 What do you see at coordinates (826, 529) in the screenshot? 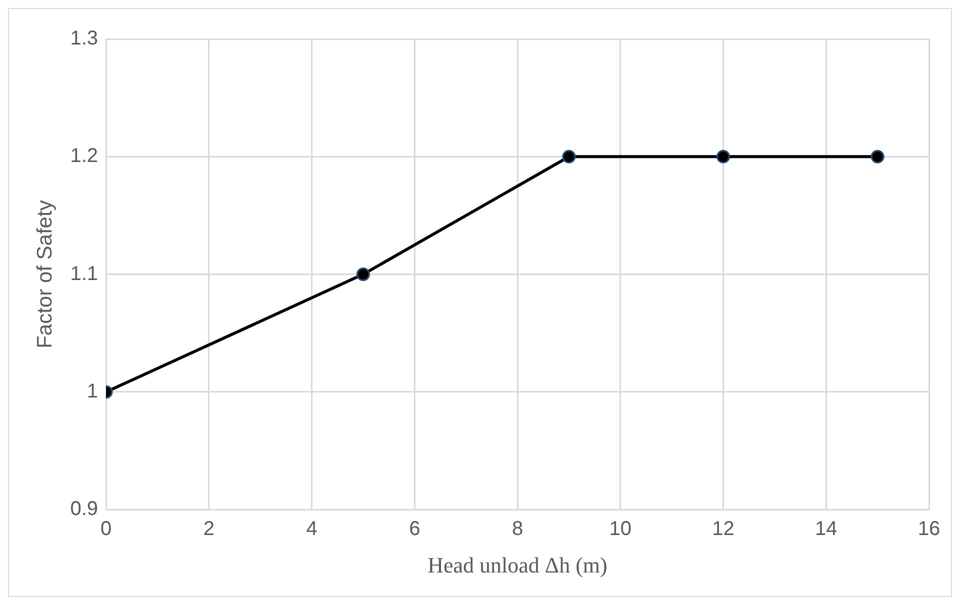
I see `x-tick-label: 14` at bounding box center [826, 529].